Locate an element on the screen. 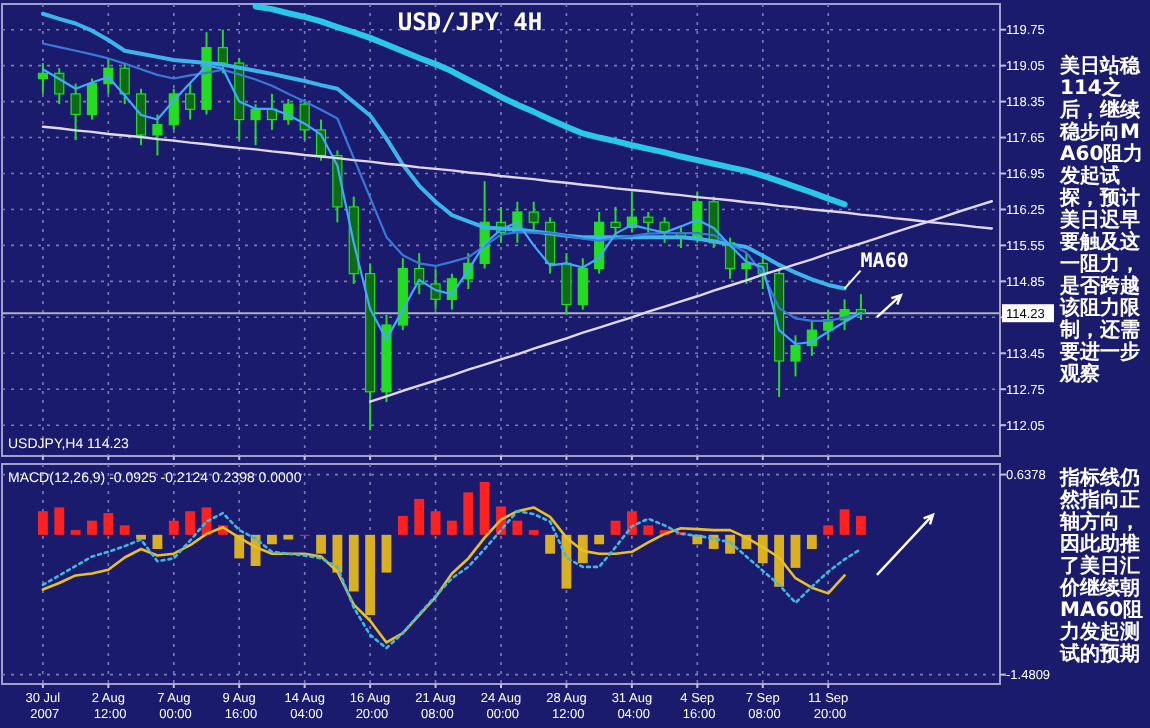 The width and height of the screenshot is (1150, 728). chart-title: USD/JPY 4H is located at coordinates (470, 22).